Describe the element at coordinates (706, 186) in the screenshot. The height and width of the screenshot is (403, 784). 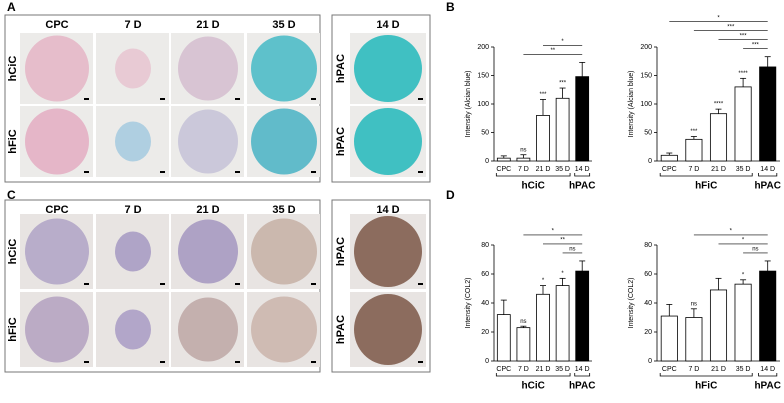
I see `group-label: hFiC` at that location.